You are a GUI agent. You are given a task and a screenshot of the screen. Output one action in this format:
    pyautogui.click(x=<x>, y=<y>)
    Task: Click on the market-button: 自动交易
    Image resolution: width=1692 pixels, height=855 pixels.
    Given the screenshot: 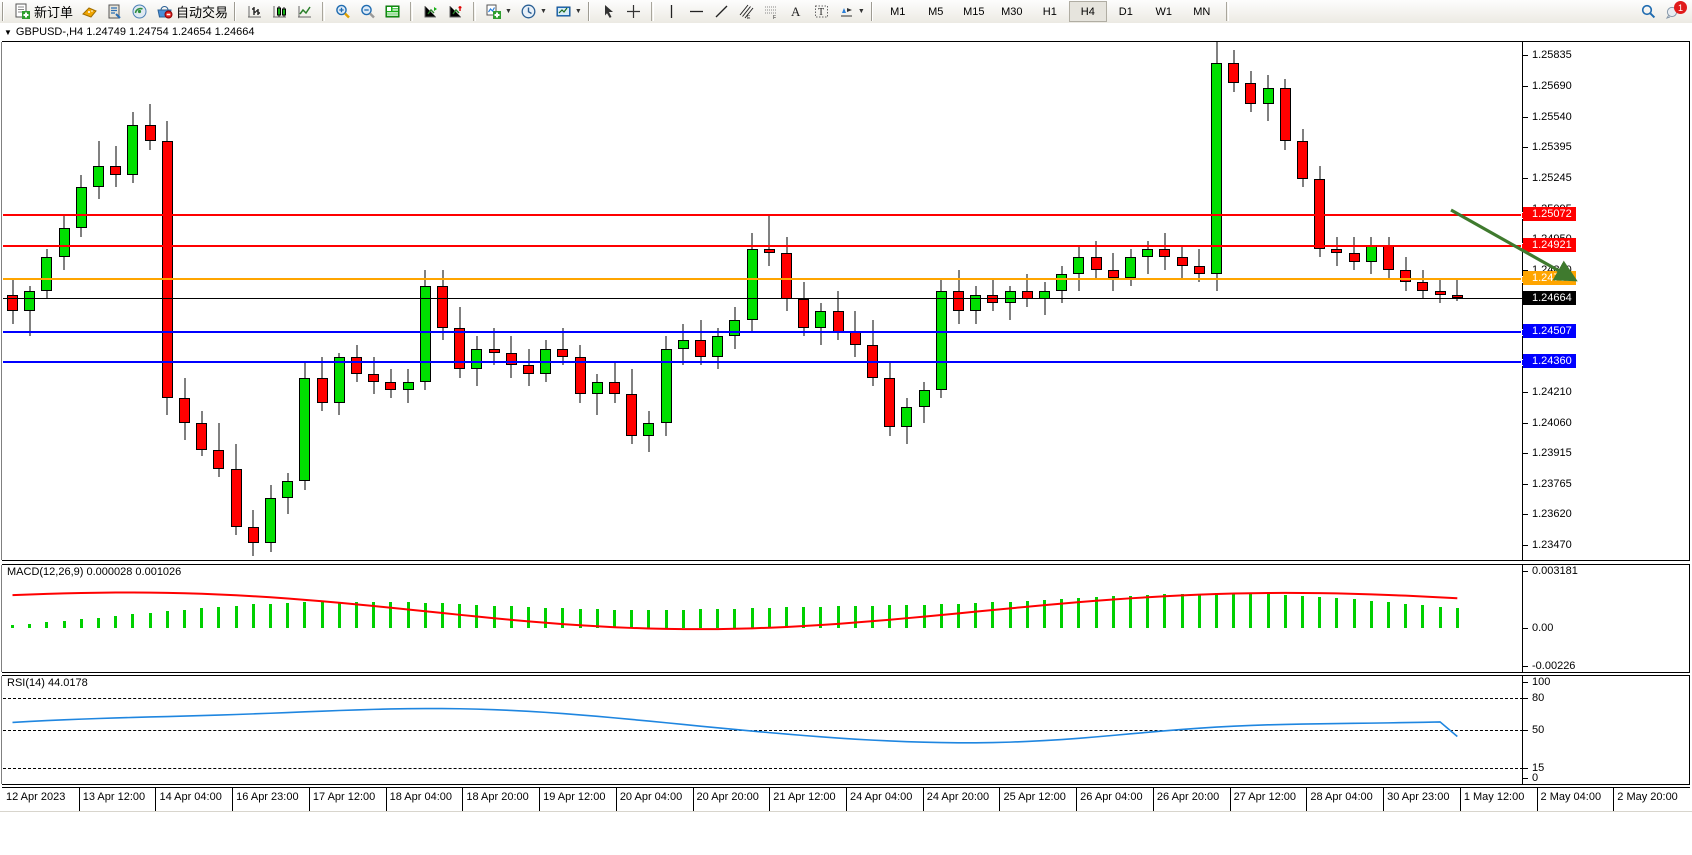 What is the action you would take?
    pyautogui.click(x=192, y=11)
    